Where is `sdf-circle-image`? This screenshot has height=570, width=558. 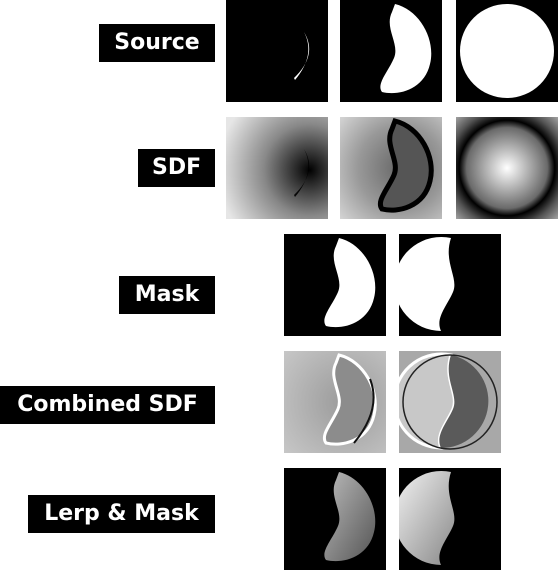
sdf-circle-image is located at coordinates (507, 168).